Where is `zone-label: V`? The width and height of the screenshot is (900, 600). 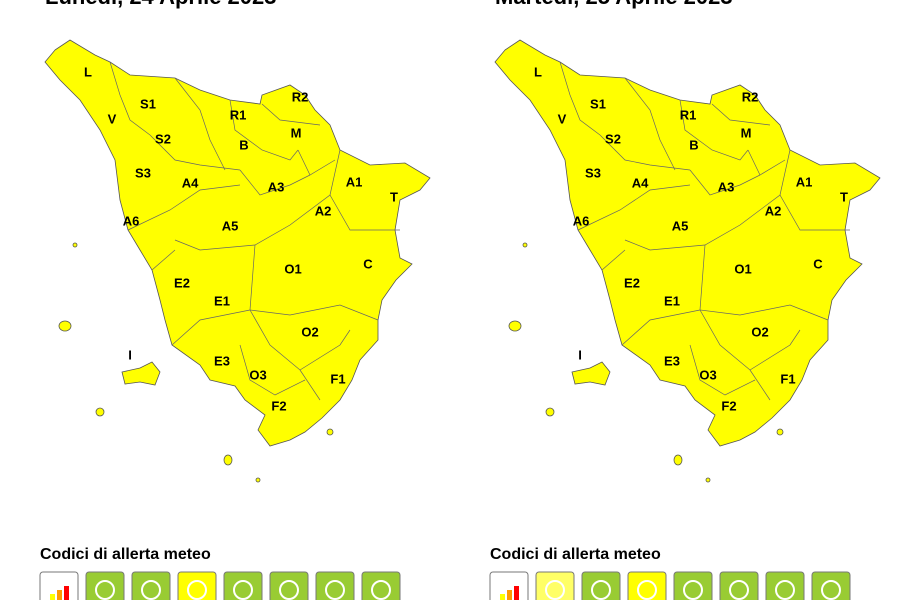 zone-label: V is located at coordinates (562, 118).